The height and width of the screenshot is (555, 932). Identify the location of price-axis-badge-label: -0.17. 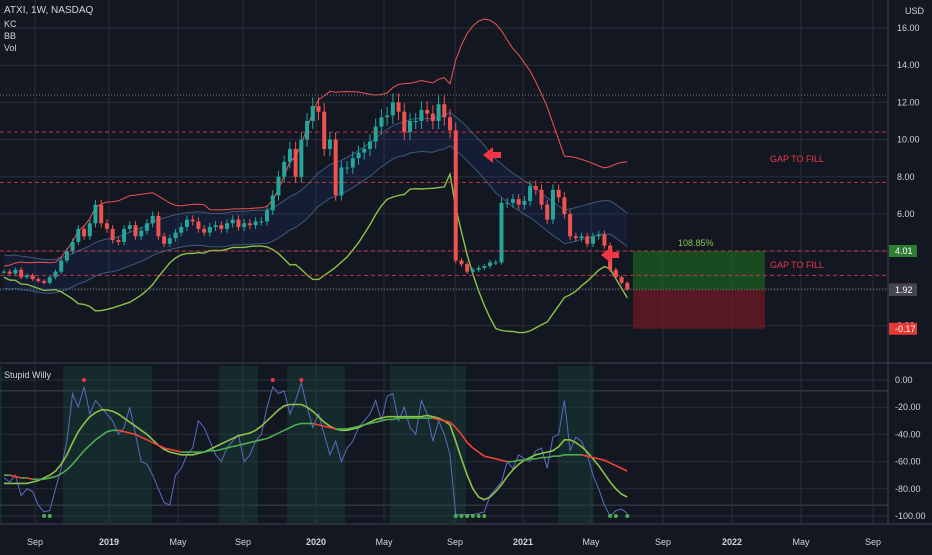
(905, 329).